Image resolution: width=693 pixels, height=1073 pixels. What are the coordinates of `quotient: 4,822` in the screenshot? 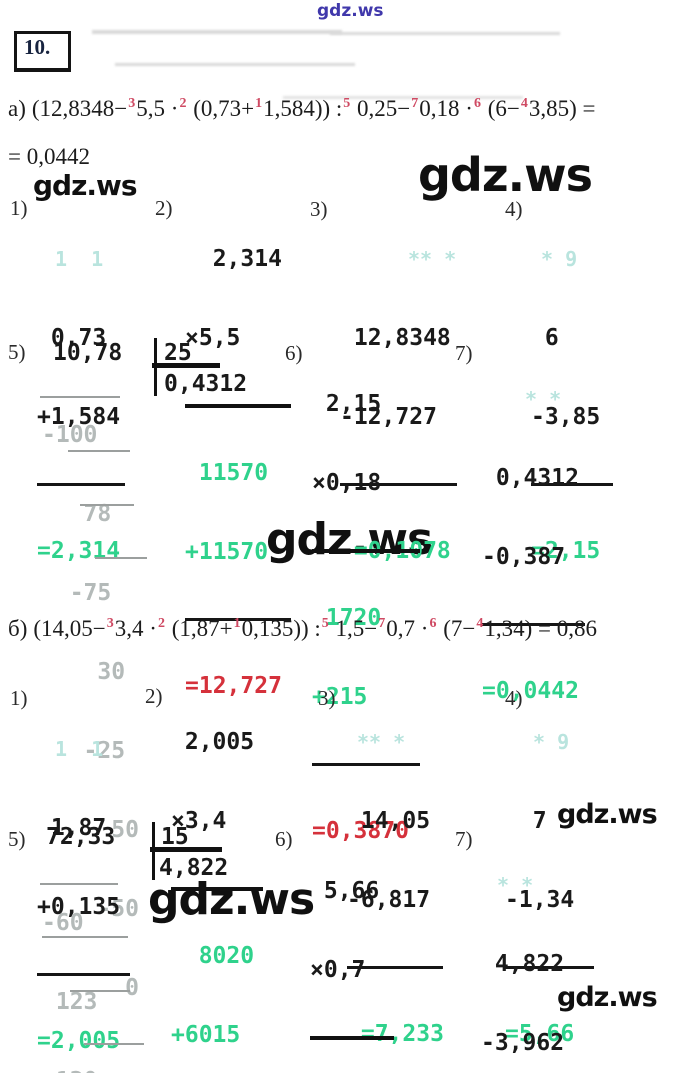 It's located at (194, 868).